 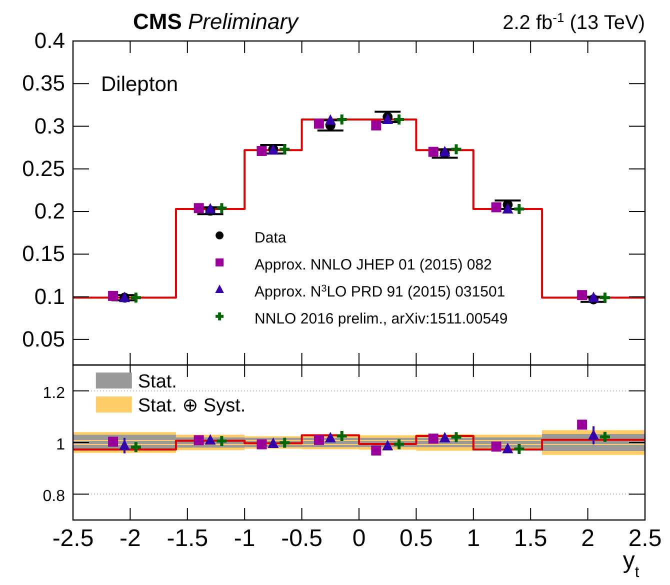 What do you see at coordinates (139, 84) in the screenshot?
I see `annotation: Dilepton` at bounding box center [139, 84].